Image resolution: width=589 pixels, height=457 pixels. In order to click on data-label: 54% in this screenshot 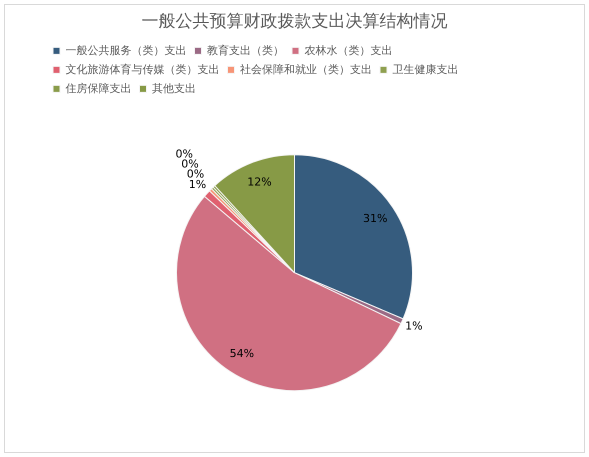, I will do `click(242, 353)`.